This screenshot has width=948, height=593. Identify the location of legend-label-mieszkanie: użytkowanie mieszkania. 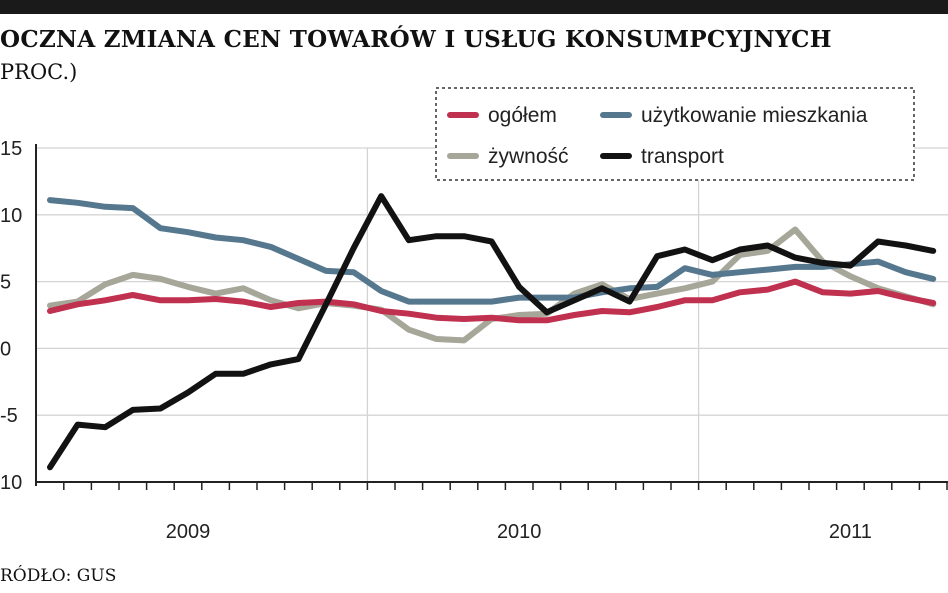
(754, 115).